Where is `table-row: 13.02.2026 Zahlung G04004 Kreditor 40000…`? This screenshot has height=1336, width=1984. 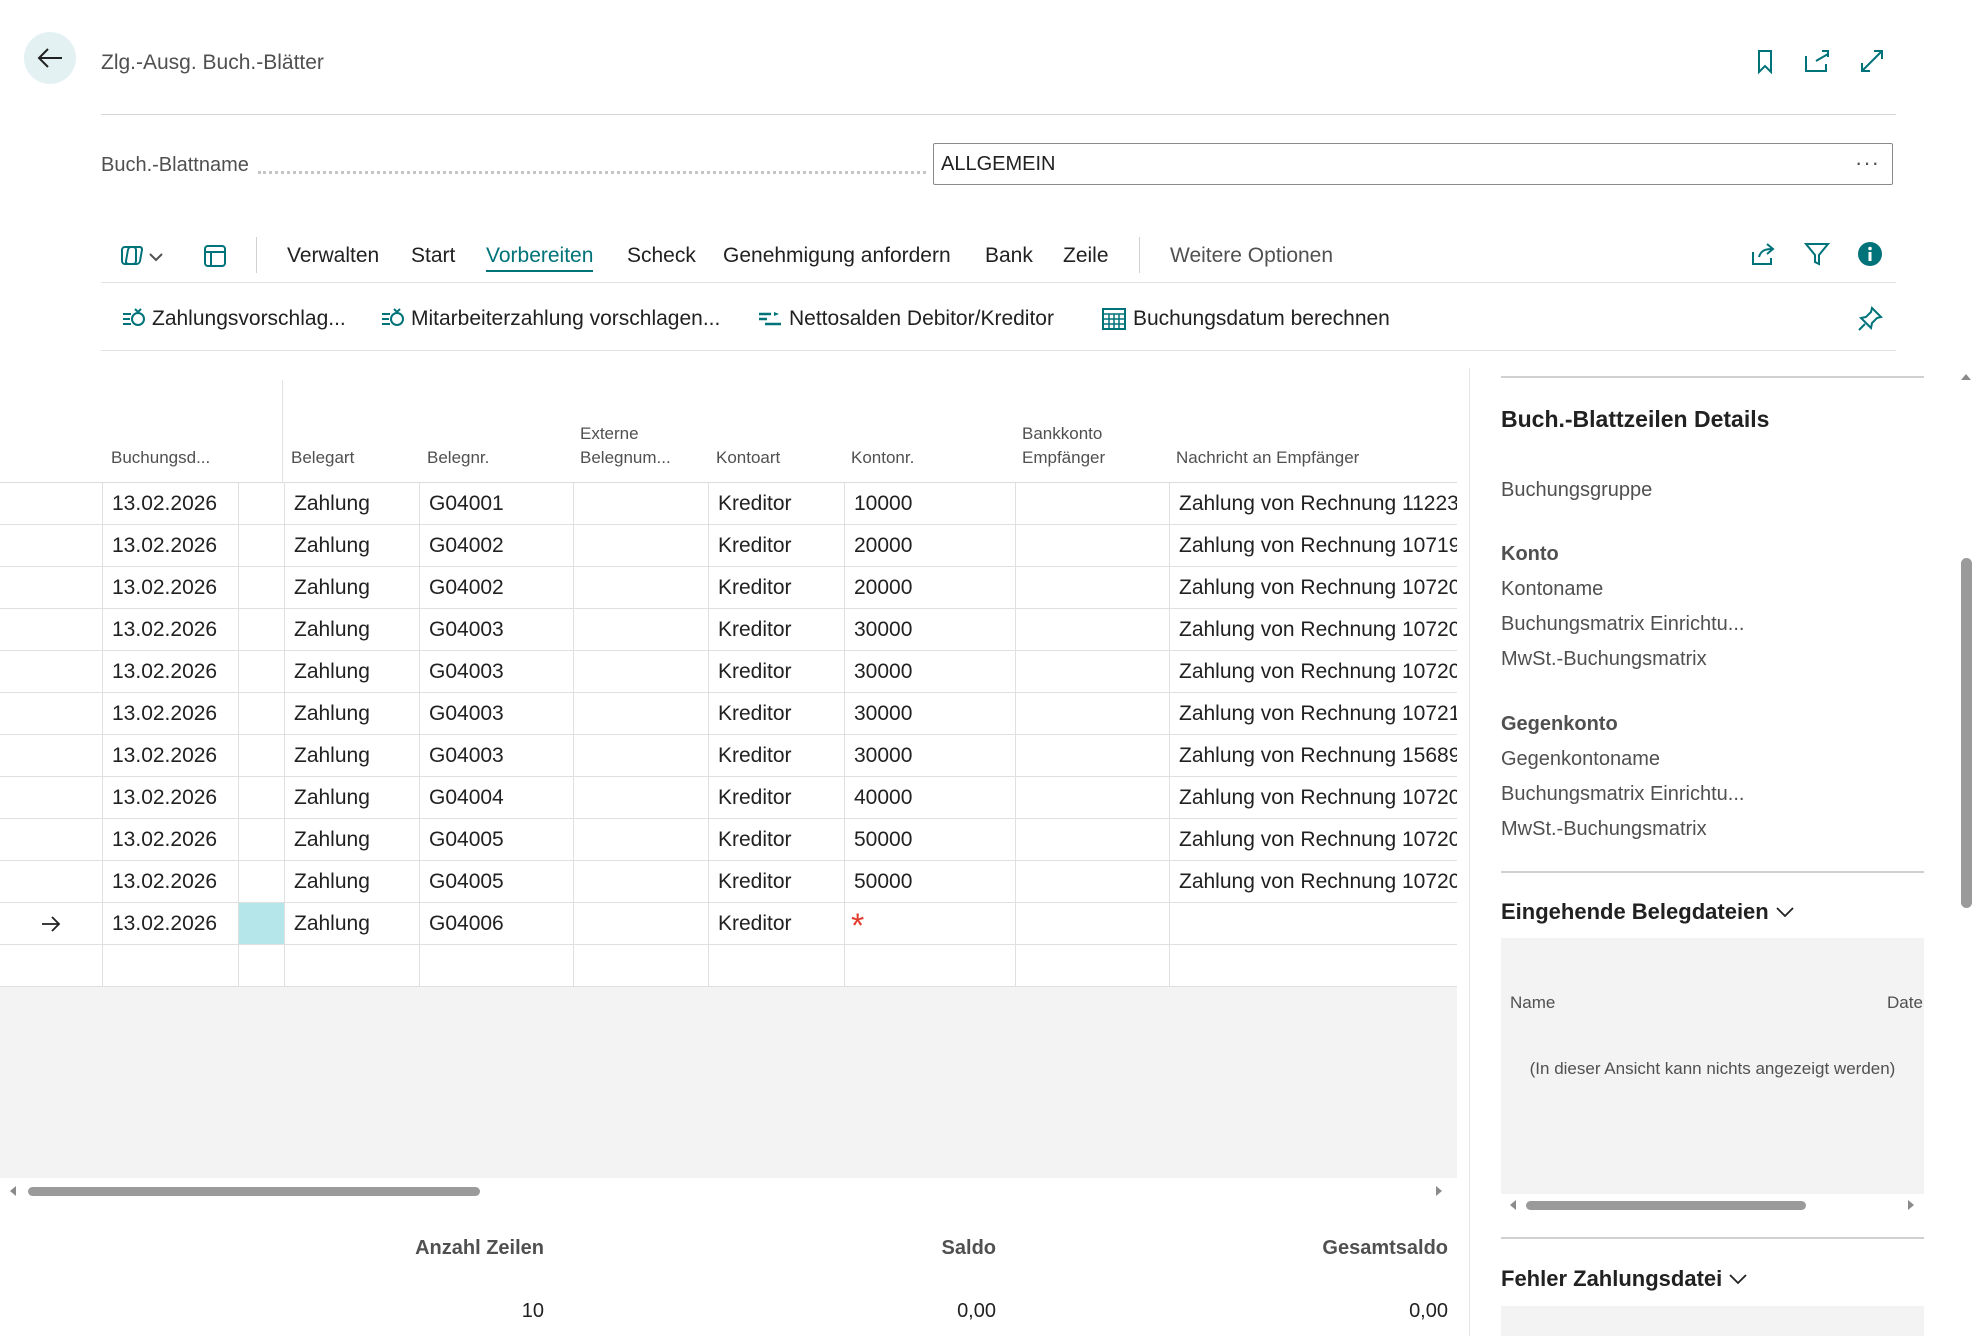 table-row: 13.02.2026 Zahlung G04004 Kreditor 40000… is located at coordinates (728, 798).